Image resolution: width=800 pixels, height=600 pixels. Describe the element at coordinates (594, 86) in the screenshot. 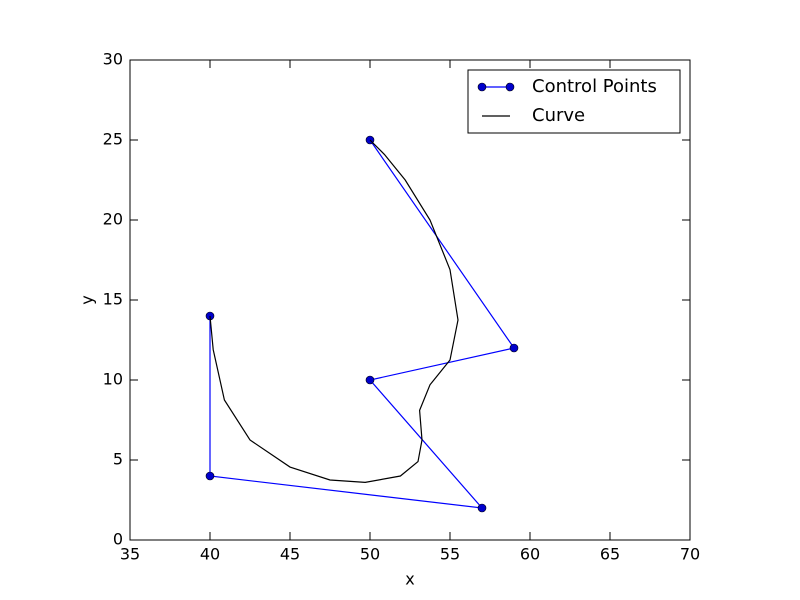

I see `legend-label: Control Points` at that location.